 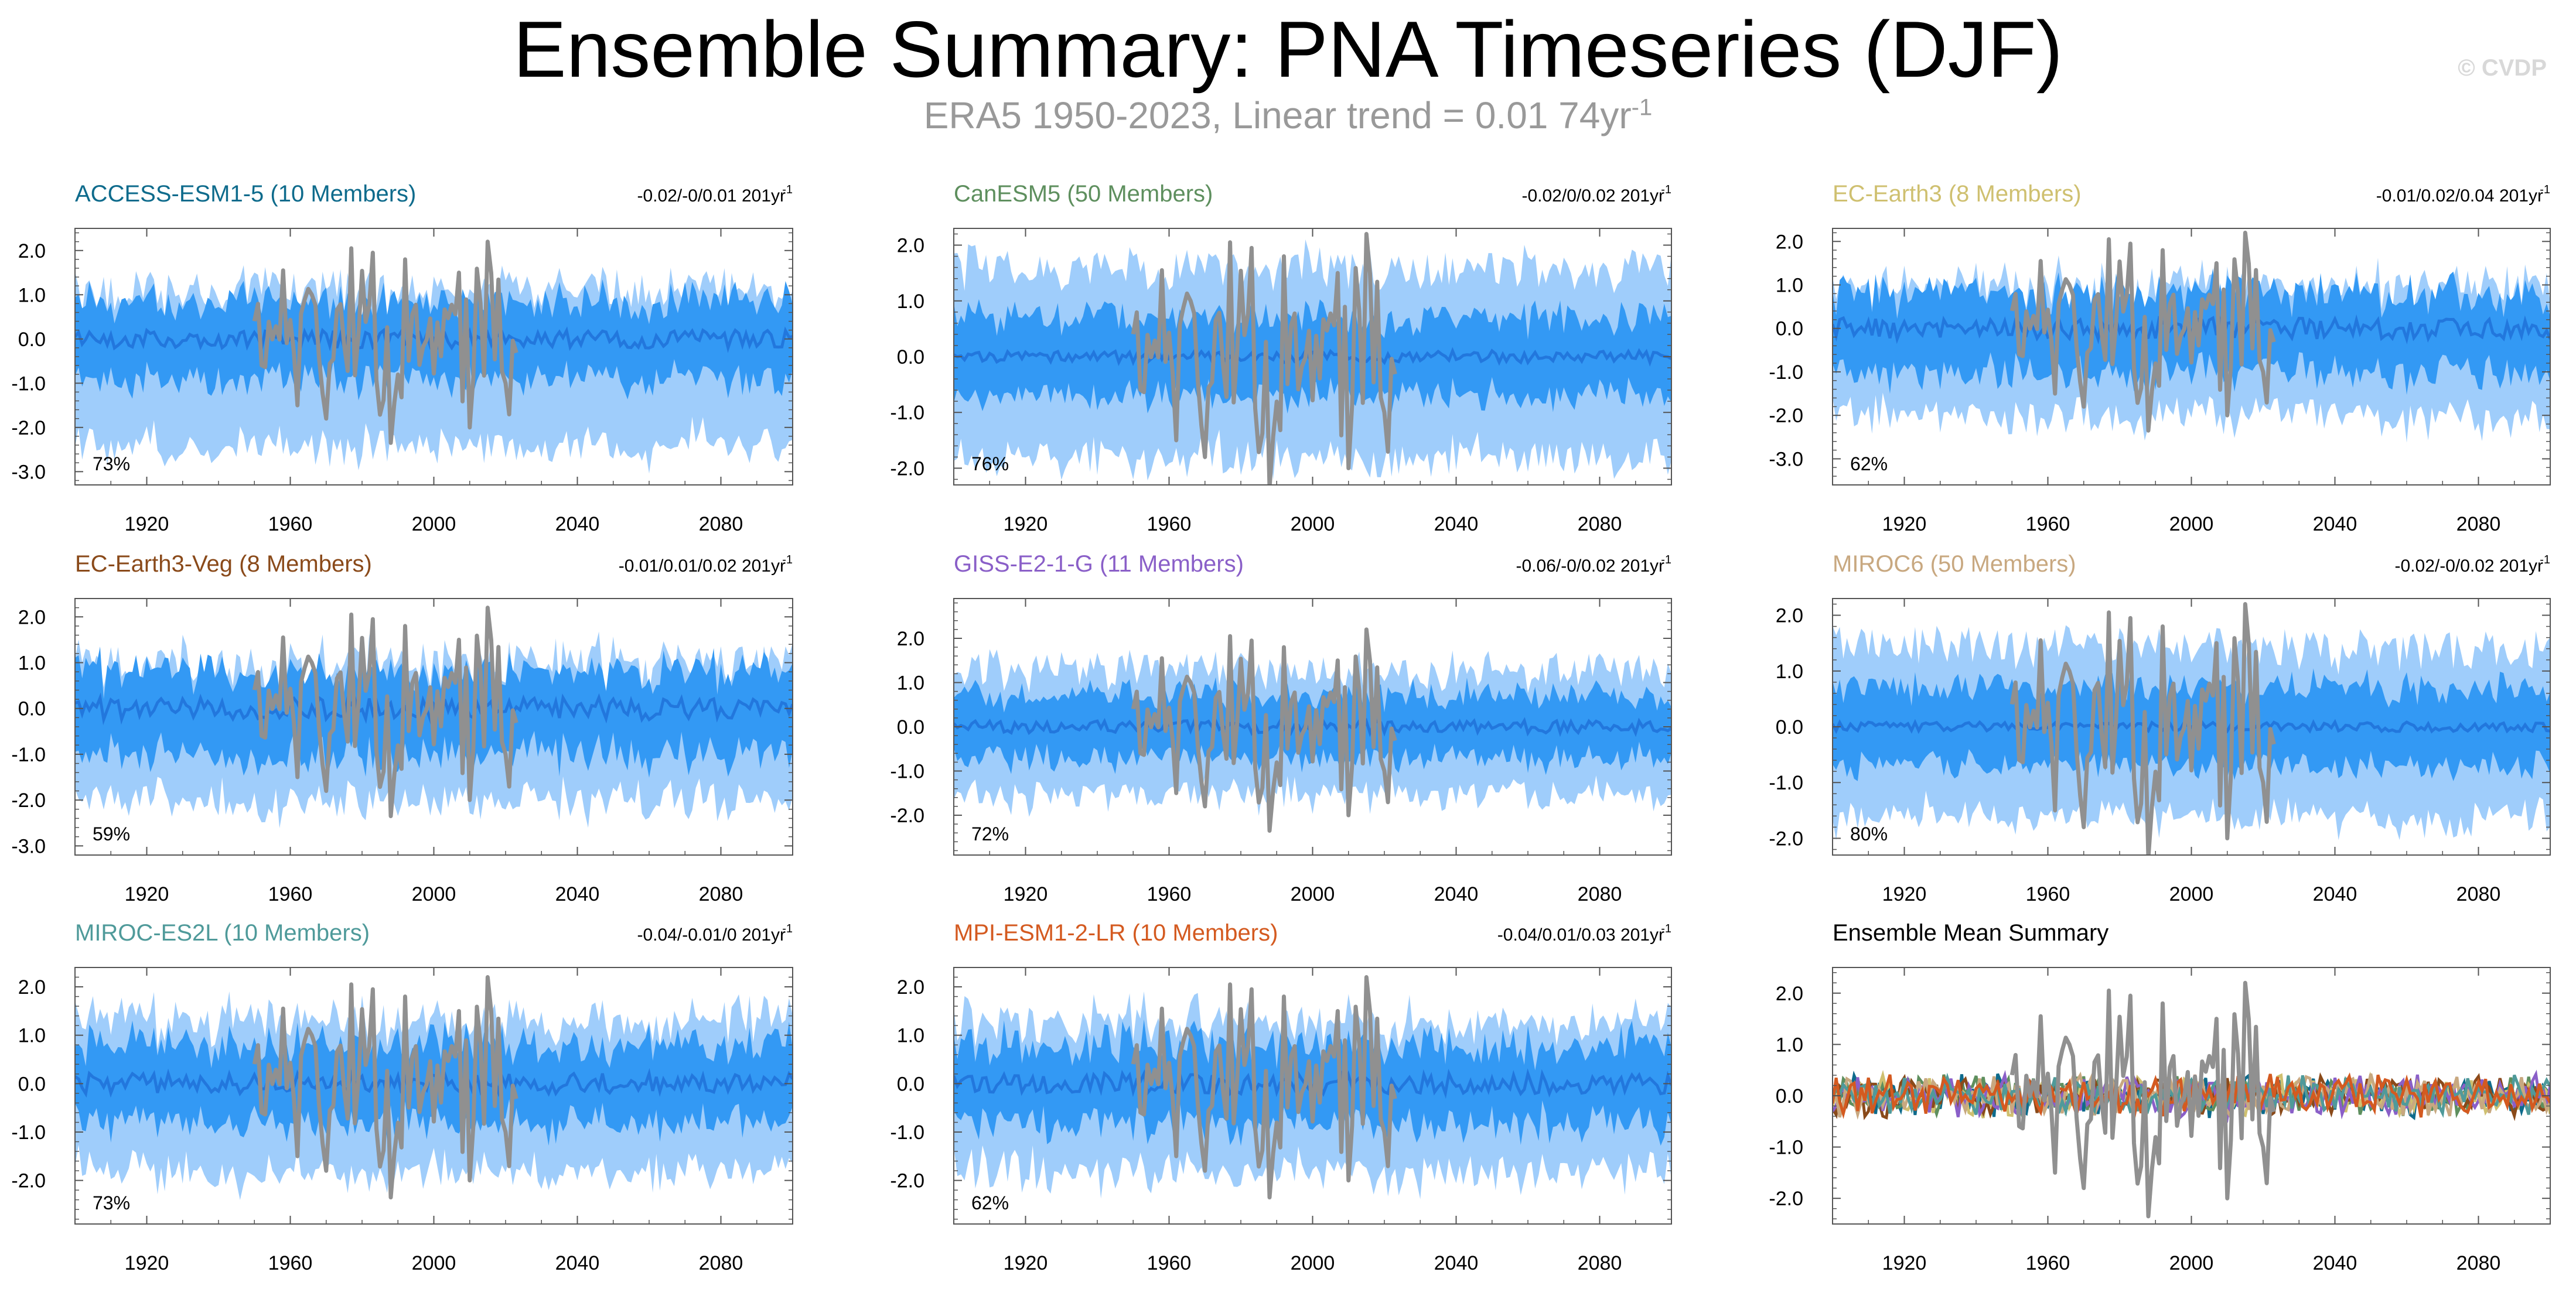 What do you see at coordinates (111, 834) in the screenshot?
I see `panel-percent: 59%` at bounding box center [111, 834].